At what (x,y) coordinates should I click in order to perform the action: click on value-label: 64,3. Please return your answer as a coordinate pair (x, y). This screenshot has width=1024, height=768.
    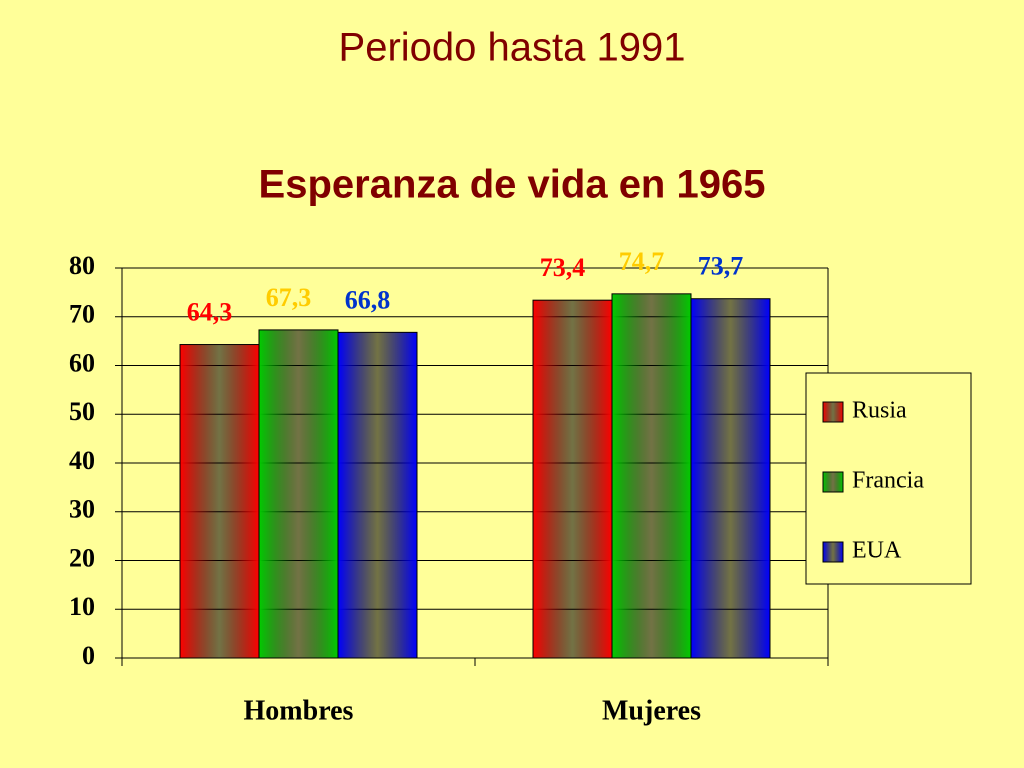
    Looking at the image, I should click on (210, 312).